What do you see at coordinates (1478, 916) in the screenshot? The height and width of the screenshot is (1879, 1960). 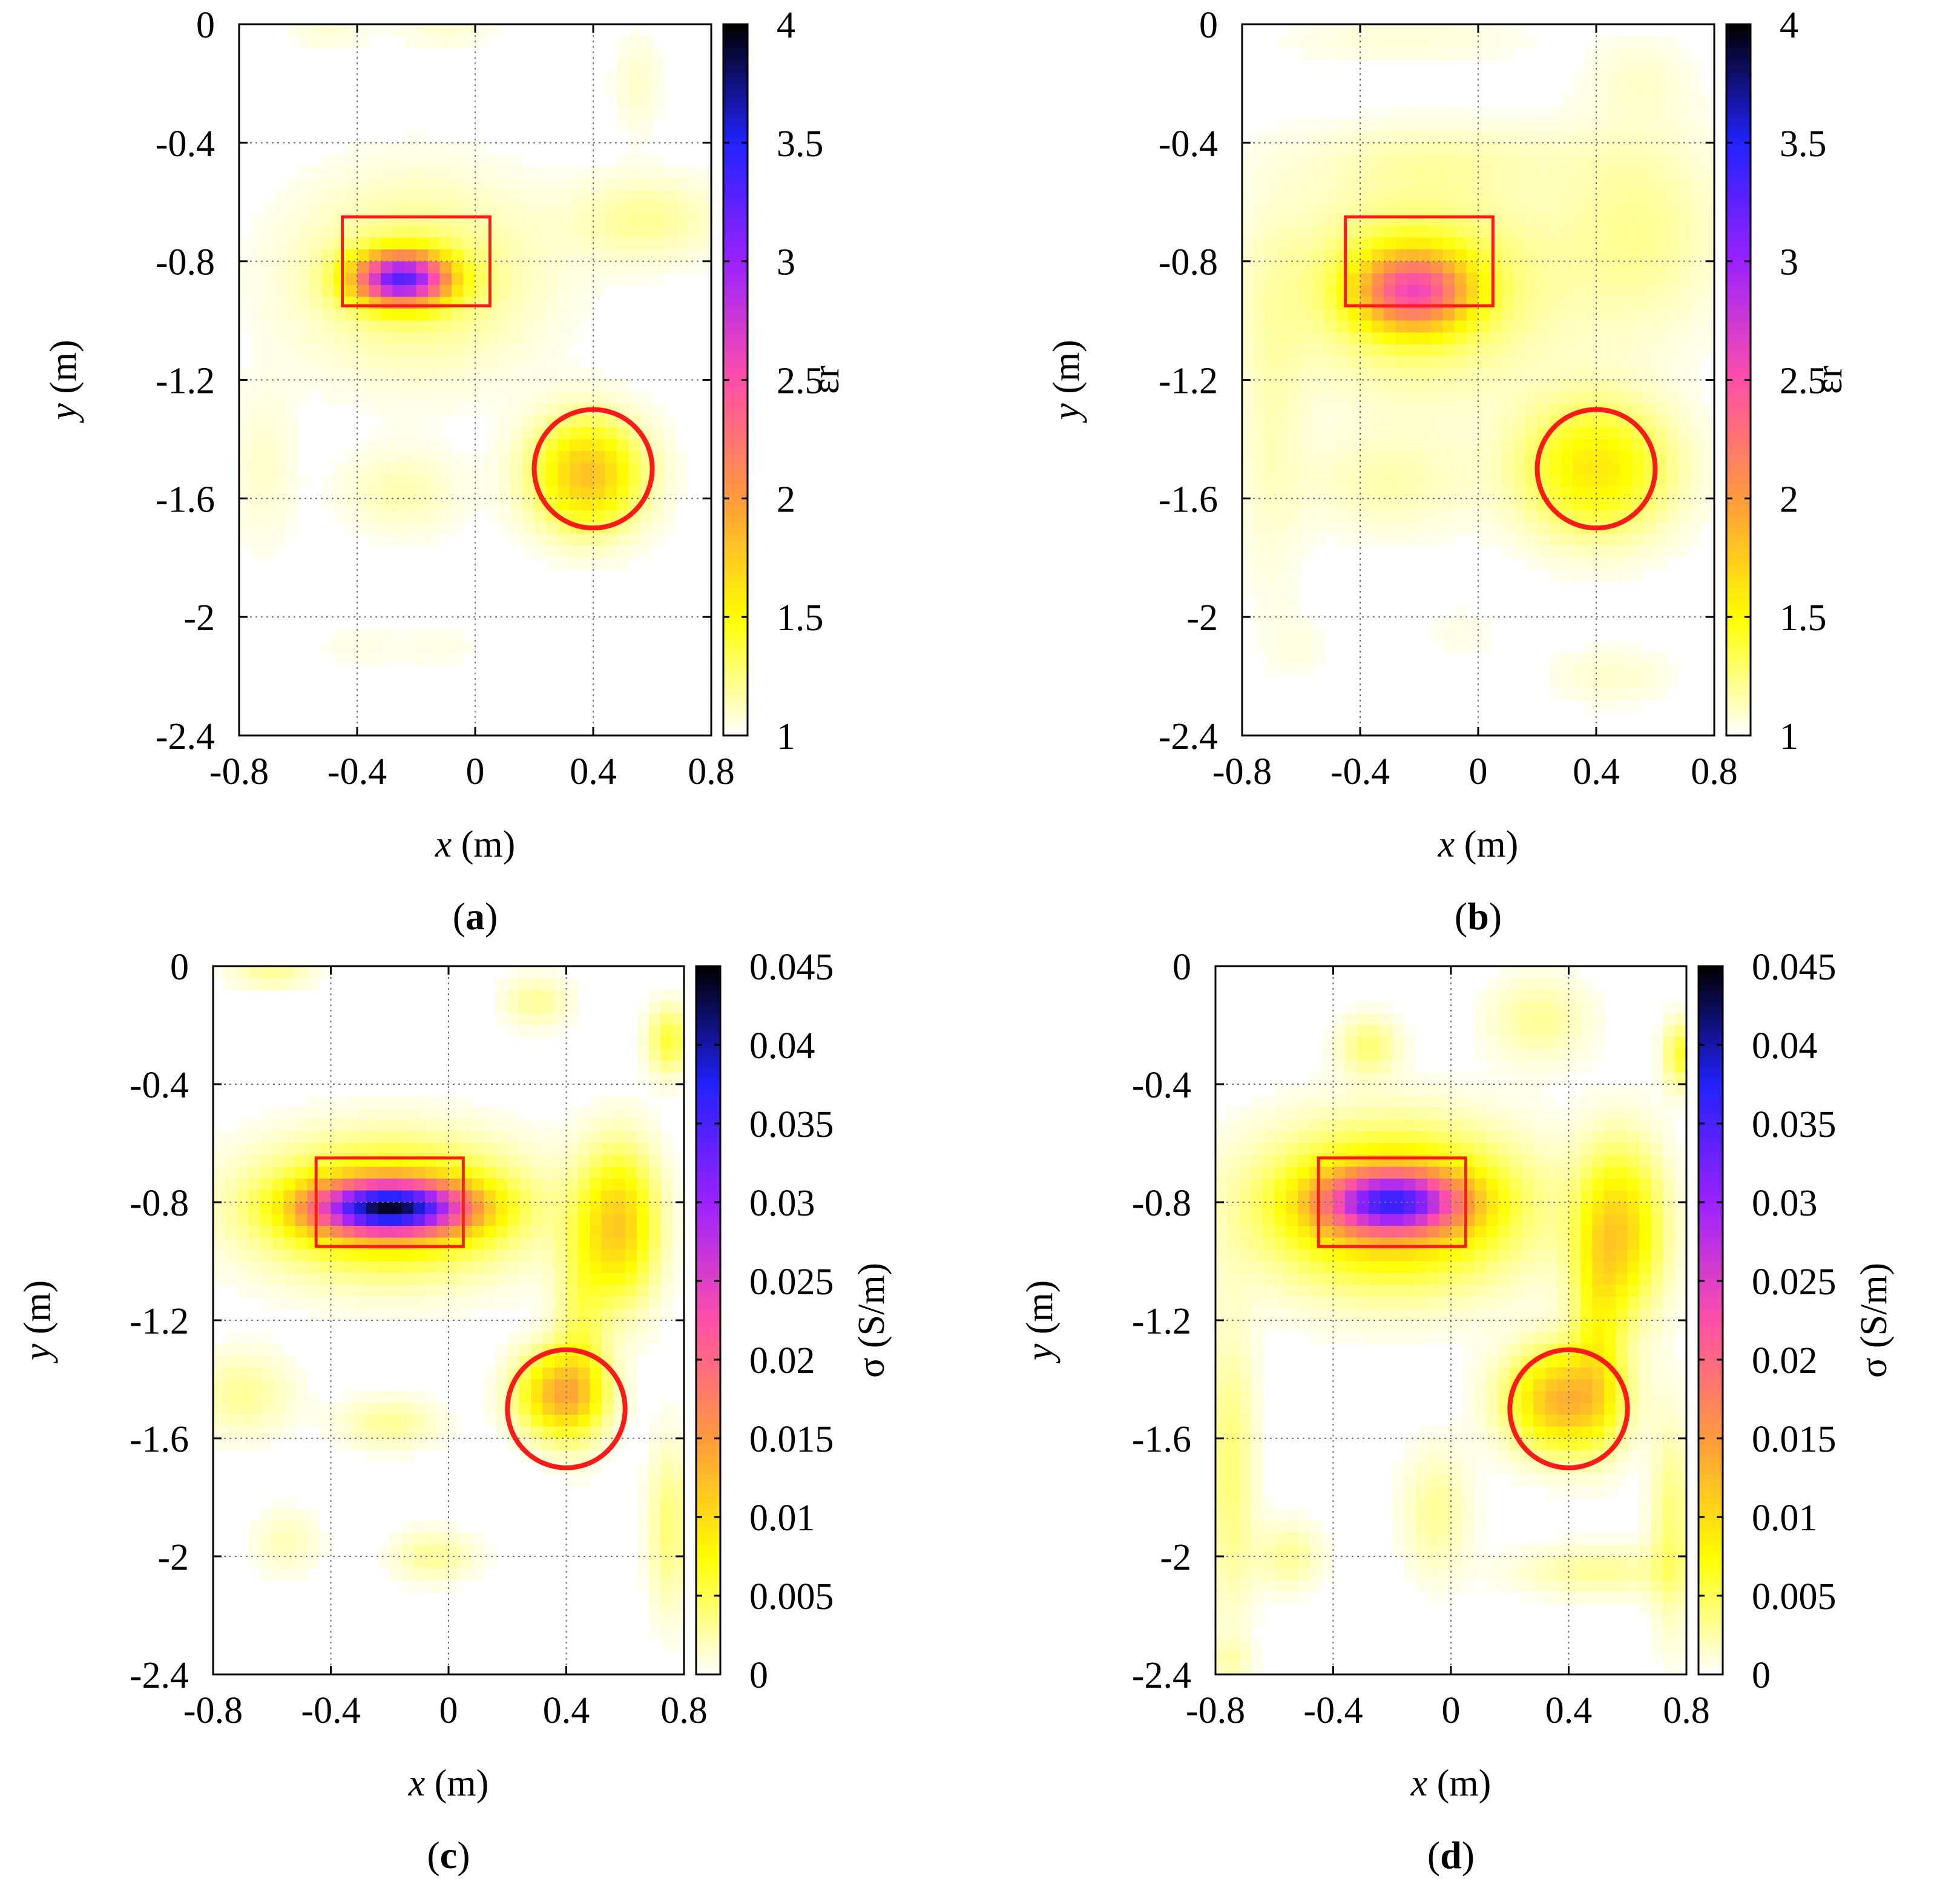 I see `panel-caption: (b)` at bounding box center [1478, 916].